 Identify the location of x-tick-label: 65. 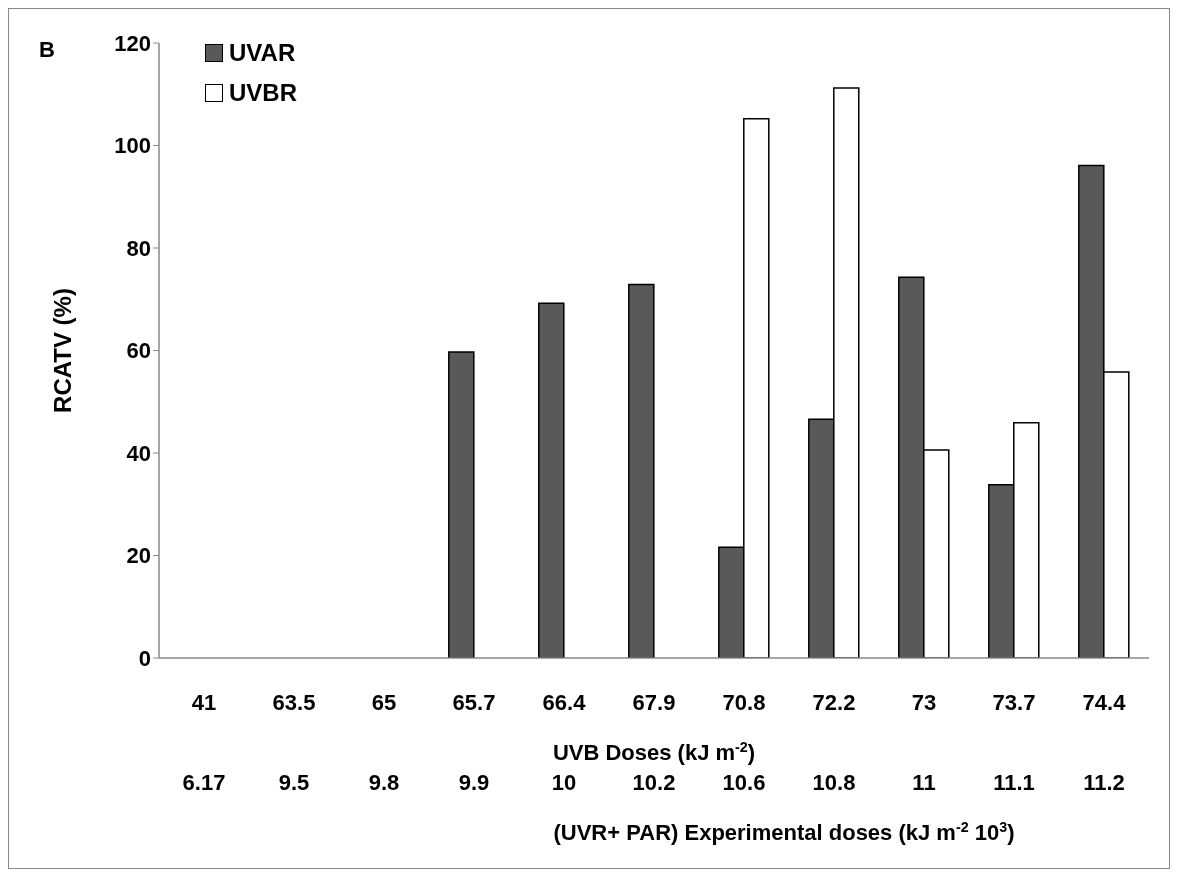
(384, 702).